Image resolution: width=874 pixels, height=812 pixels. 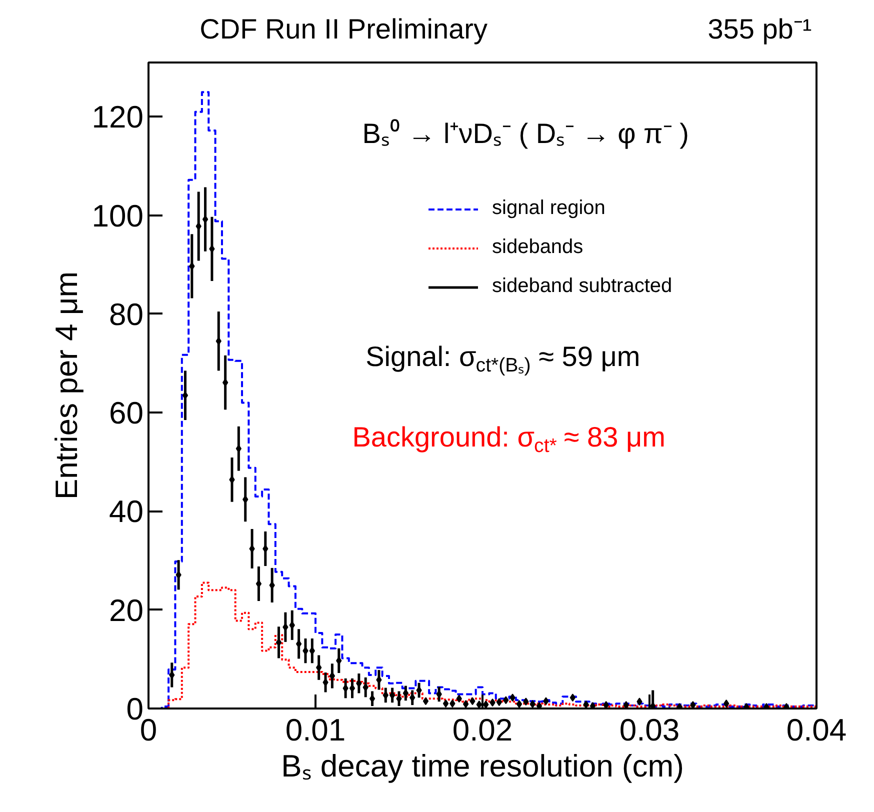 What do you see at coordinates (126, 512) in the screenshot?
I see `y-tick-label: 40` at bounding box center [126, 512].